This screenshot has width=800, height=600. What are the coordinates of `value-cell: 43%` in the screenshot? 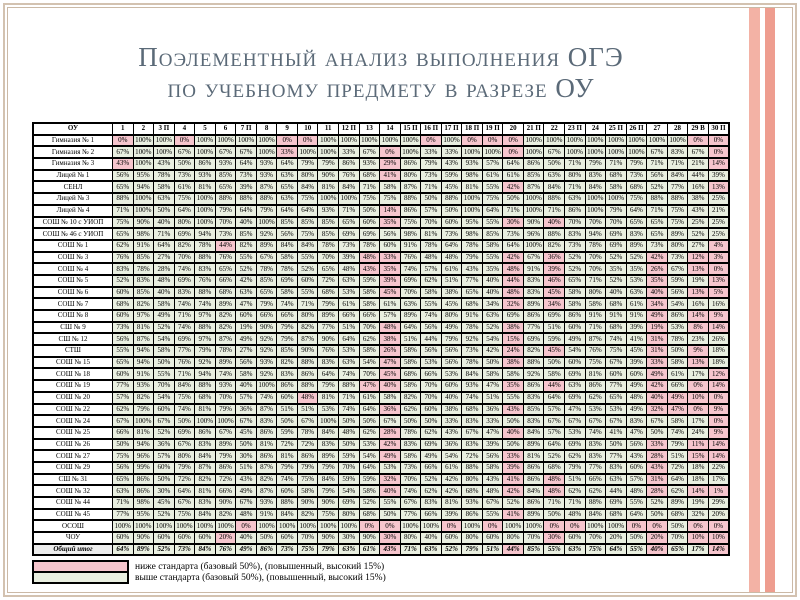 It's located at (164, 164).